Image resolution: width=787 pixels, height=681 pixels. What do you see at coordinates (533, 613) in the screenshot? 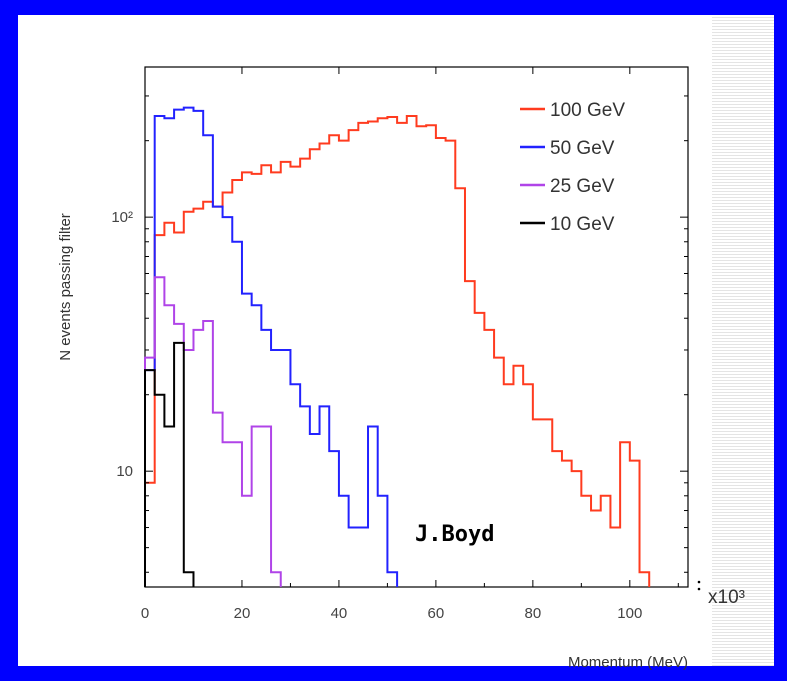
I see `x-tick-label: 80` at bounding box center [533, 613].